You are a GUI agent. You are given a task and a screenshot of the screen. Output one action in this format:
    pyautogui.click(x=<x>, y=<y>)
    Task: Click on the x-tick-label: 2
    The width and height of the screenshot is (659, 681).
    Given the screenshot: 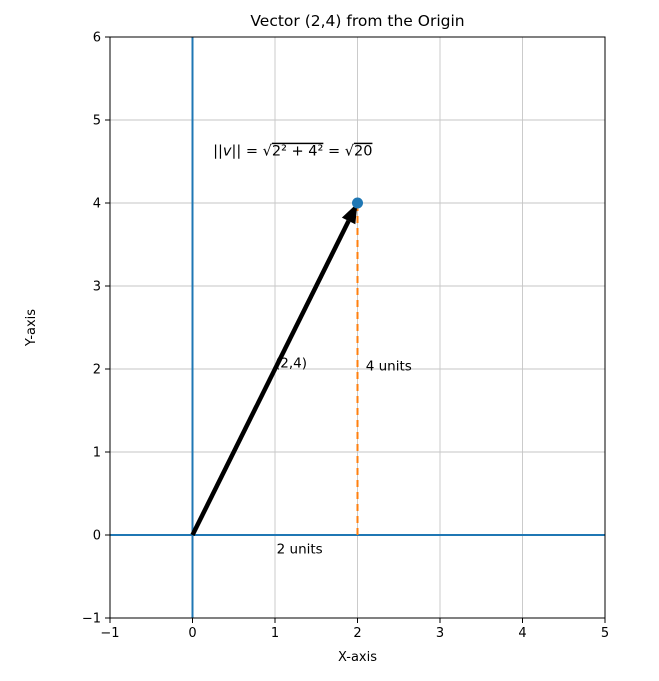 What is the action you would take?
    pyautogui.click(x=357, y=633)
    